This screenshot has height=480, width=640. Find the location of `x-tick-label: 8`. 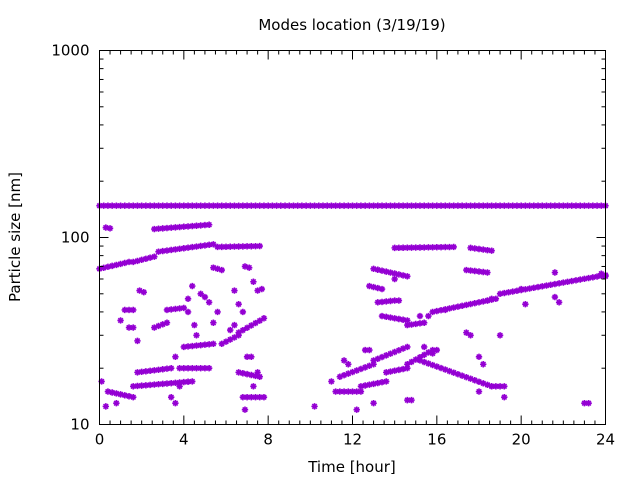

x-tick-label: 8 is located at coordinates (268, 440).